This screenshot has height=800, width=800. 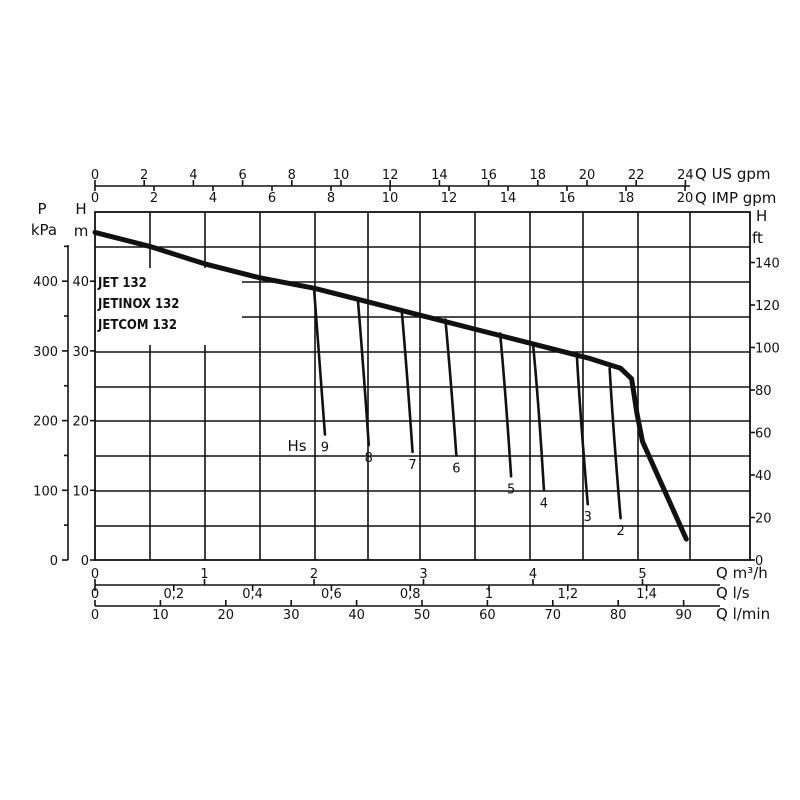 I want to click on lmin-tick-label: 50, so click(x=422, y=615).